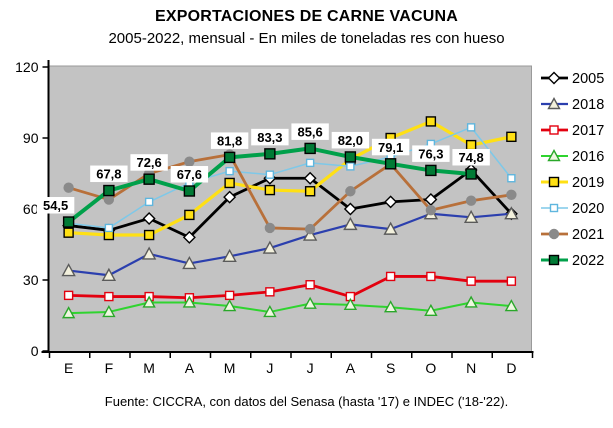  Describe the element at coordinates (430, 368) in the screenshot. I see `x-tick-label: O` at that location.